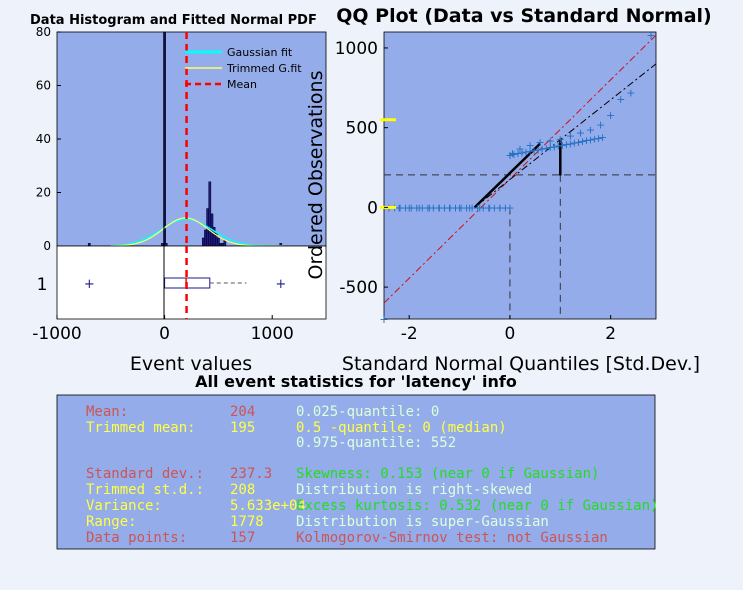  I want to click on stats-label: Data points:, so click(136, 538).